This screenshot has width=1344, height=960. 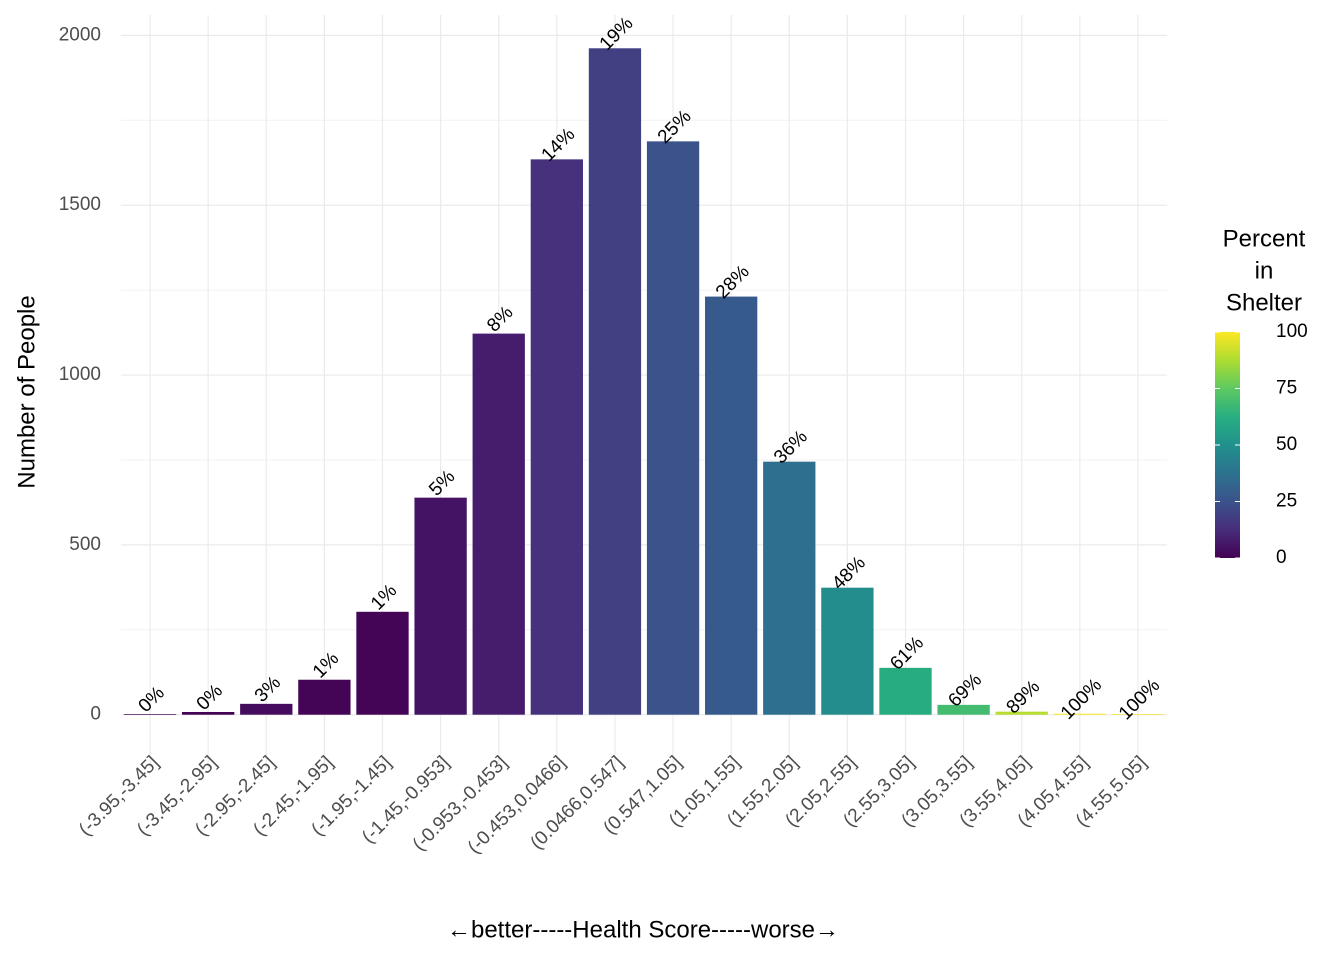 What do you see at coordinates (1264, 270) in the screenshot?
I see `legend-title: in` at bounding box center [1264, 270].